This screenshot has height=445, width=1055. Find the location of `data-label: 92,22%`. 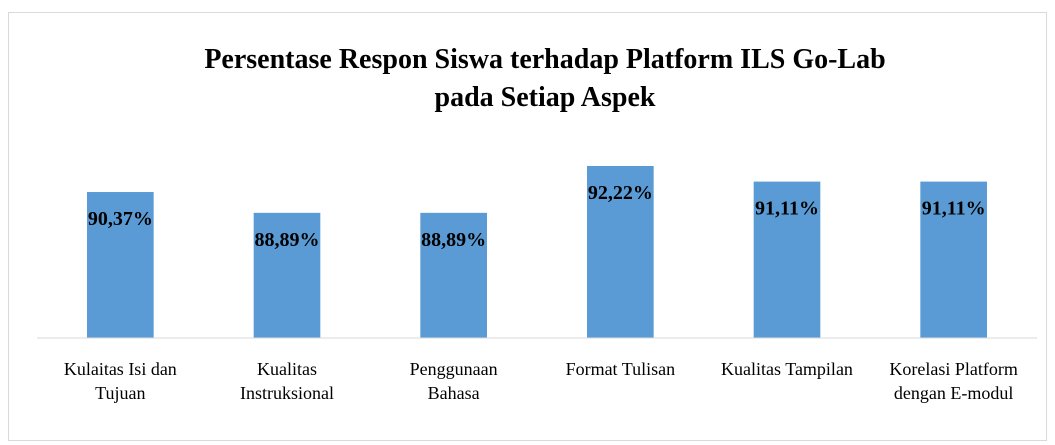

data-label: 92,22% is located at coordinates (620, 193).